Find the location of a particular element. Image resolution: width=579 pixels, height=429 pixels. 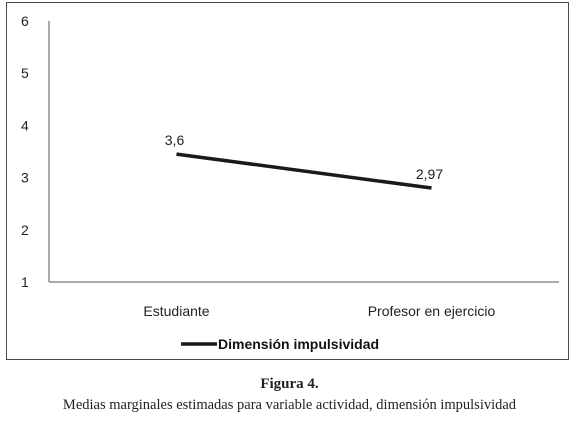

data-label: 3,6 is located at coordinates (175, 140).